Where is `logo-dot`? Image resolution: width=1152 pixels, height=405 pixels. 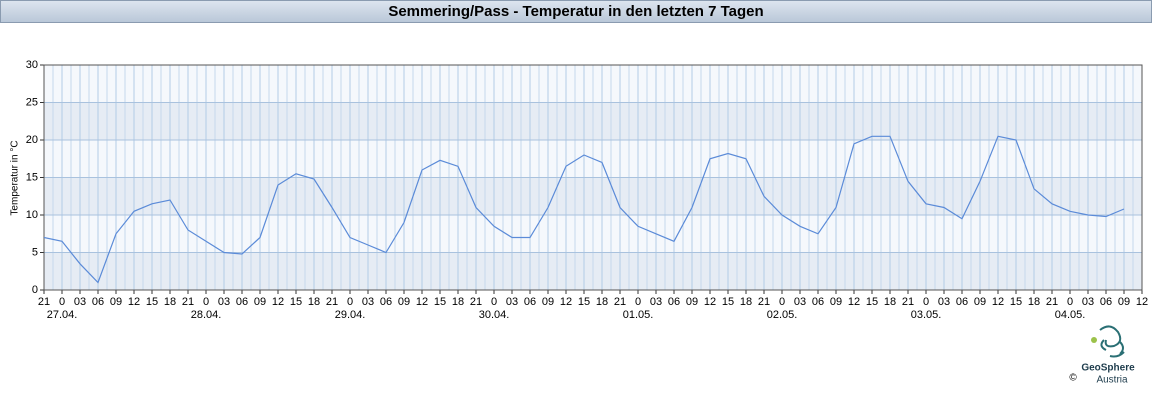 logo-dot is located at coordinates (1094, 340).